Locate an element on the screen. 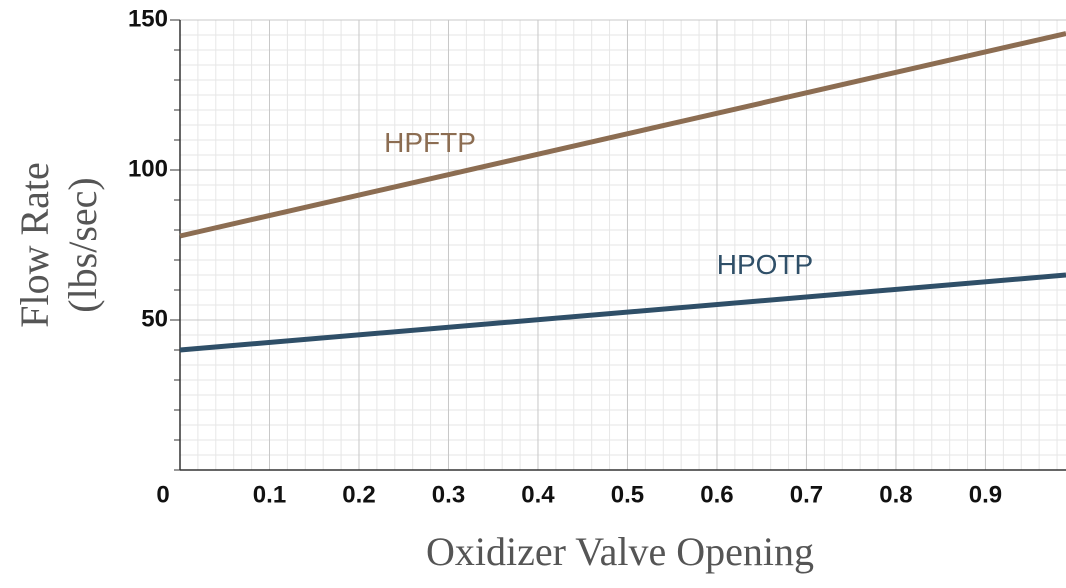  x-tick-label: 0.9 is located at coordinates (985, 494).